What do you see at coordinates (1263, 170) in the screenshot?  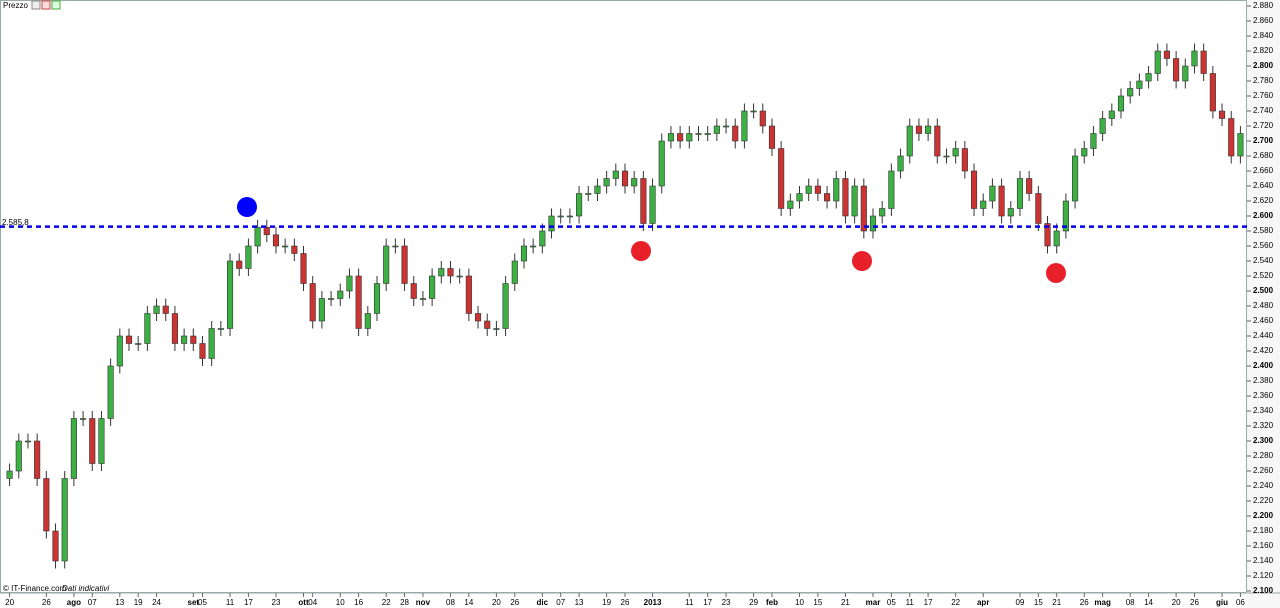 I see `y-tick-label: 2.660` at bounding box center [1263, 170].